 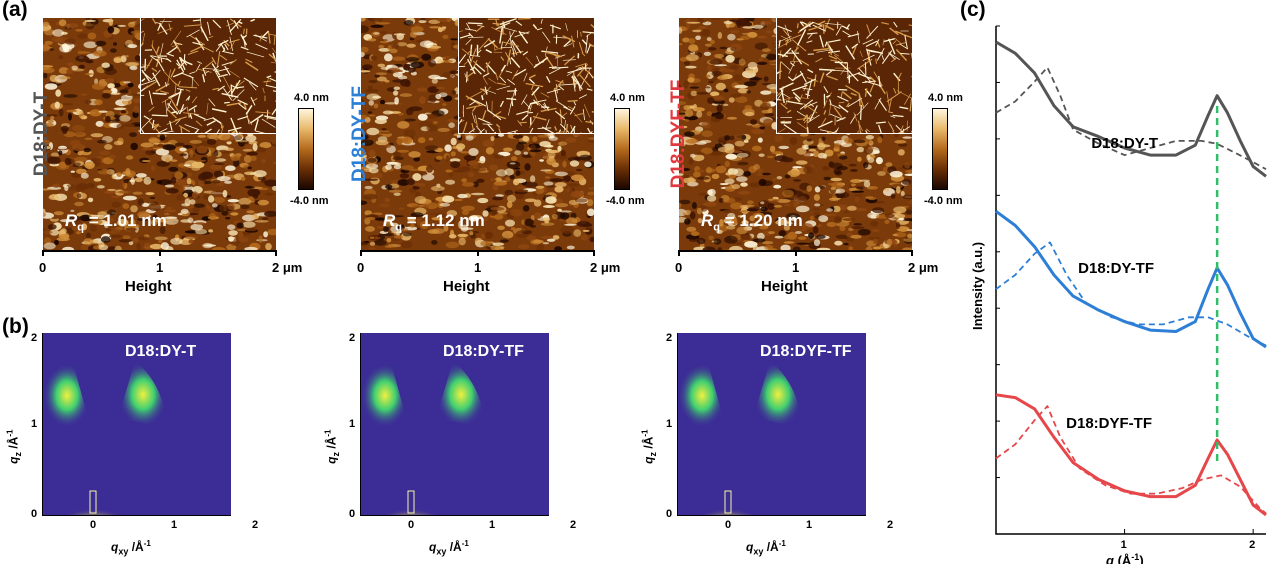 I want to click on colorbar-min: -4.0 nm, so click(x=625, y=201).